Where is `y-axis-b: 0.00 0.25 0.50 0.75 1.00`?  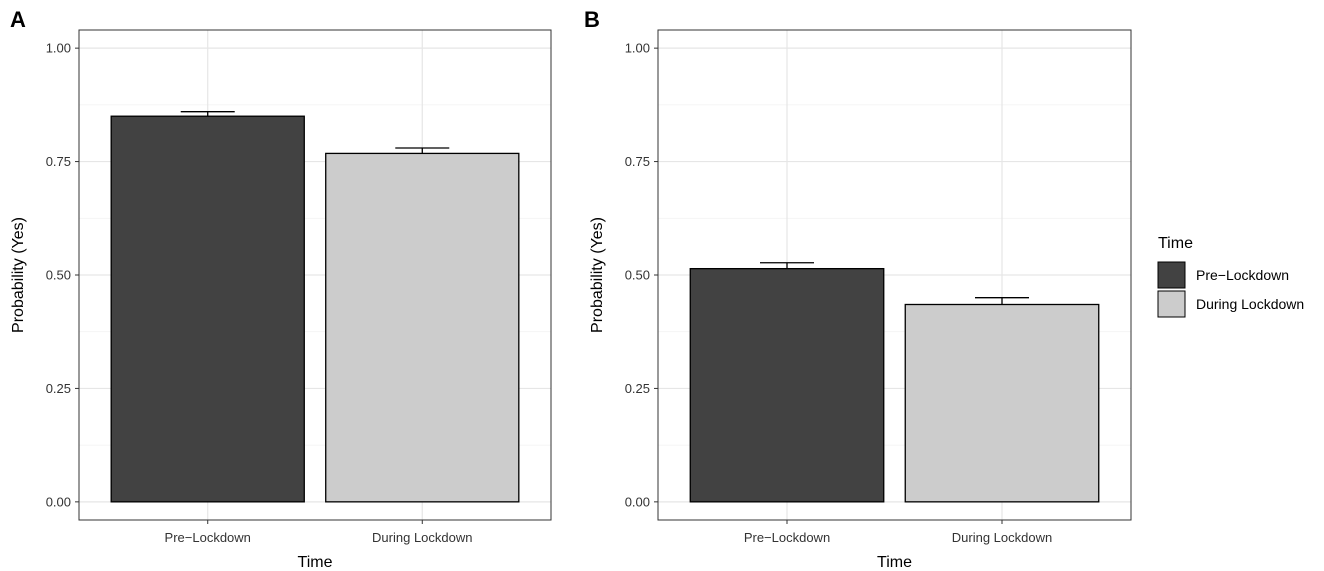
y-axis-b: 0.00 0.25 0.50 0.75 1.00 is located at coordinates (641, 275).